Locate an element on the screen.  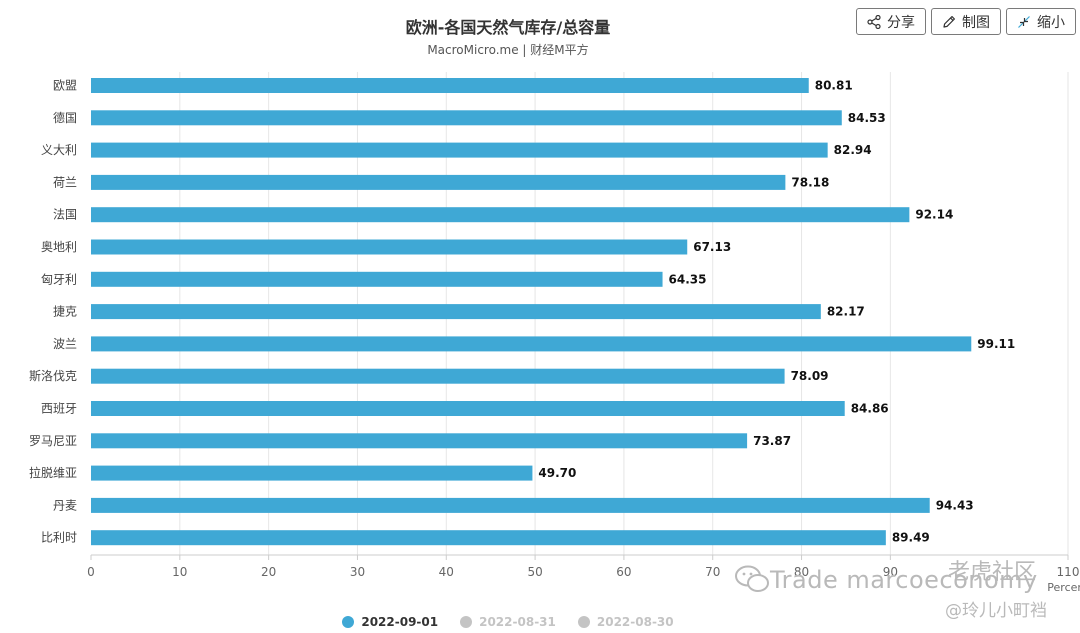
chart-legend: 2022-09-01 2022-08-31 2022-08-30 is located at coordinates (508, 622).